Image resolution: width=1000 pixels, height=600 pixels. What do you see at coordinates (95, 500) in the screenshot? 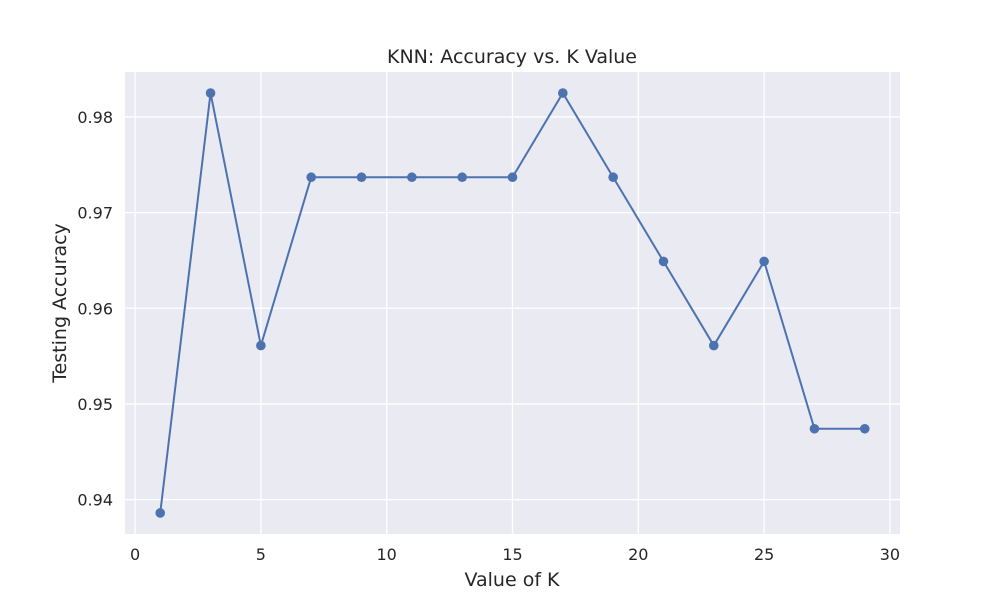
I see `y-tick-label: 0.94` at bounding box center [95, 500].